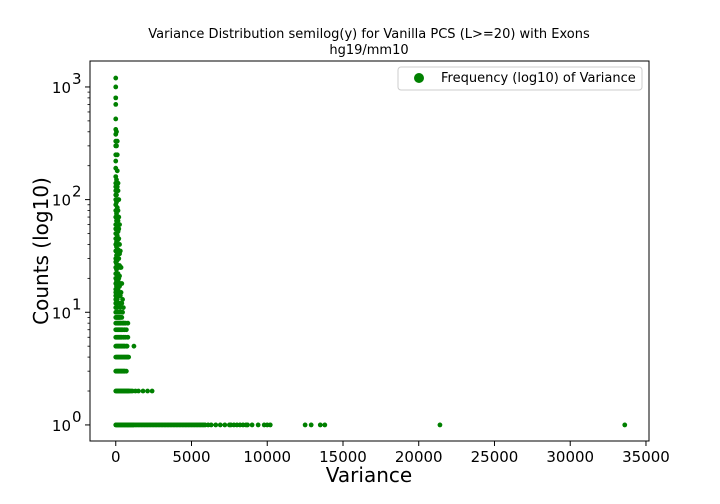 This screenshot has width=720, height=504. What do you see at coordinates (77, 304) in the screenshot?
I see `y-tick-exponent: 1` at bounding box center [77, 304].